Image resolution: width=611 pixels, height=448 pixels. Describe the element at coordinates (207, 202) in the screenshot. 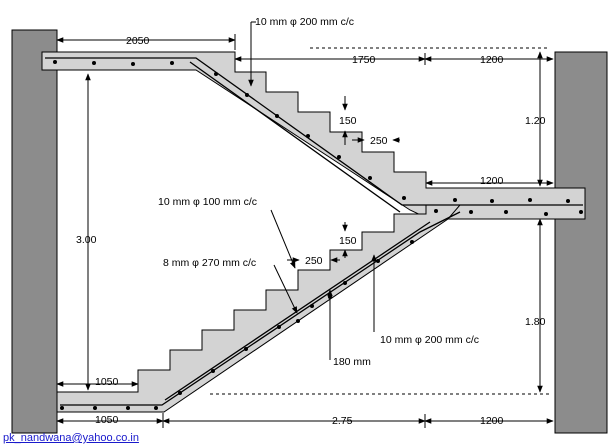

I see `label-rebar-main-lower: 10 mm φ 100 mm c/c` at that location.